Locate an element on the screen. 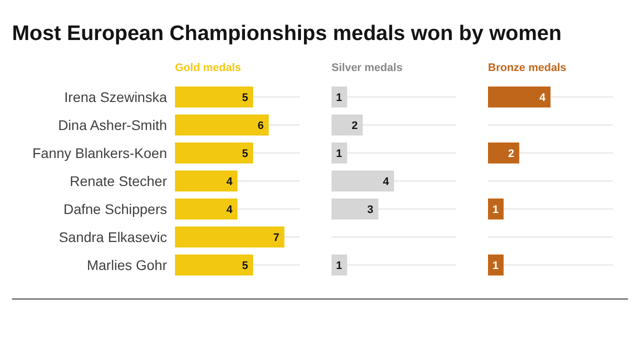 The width and height of the screenshot is (640, 344). y-tick-label: Dafne Schippers is located at coordinates (115, 208).